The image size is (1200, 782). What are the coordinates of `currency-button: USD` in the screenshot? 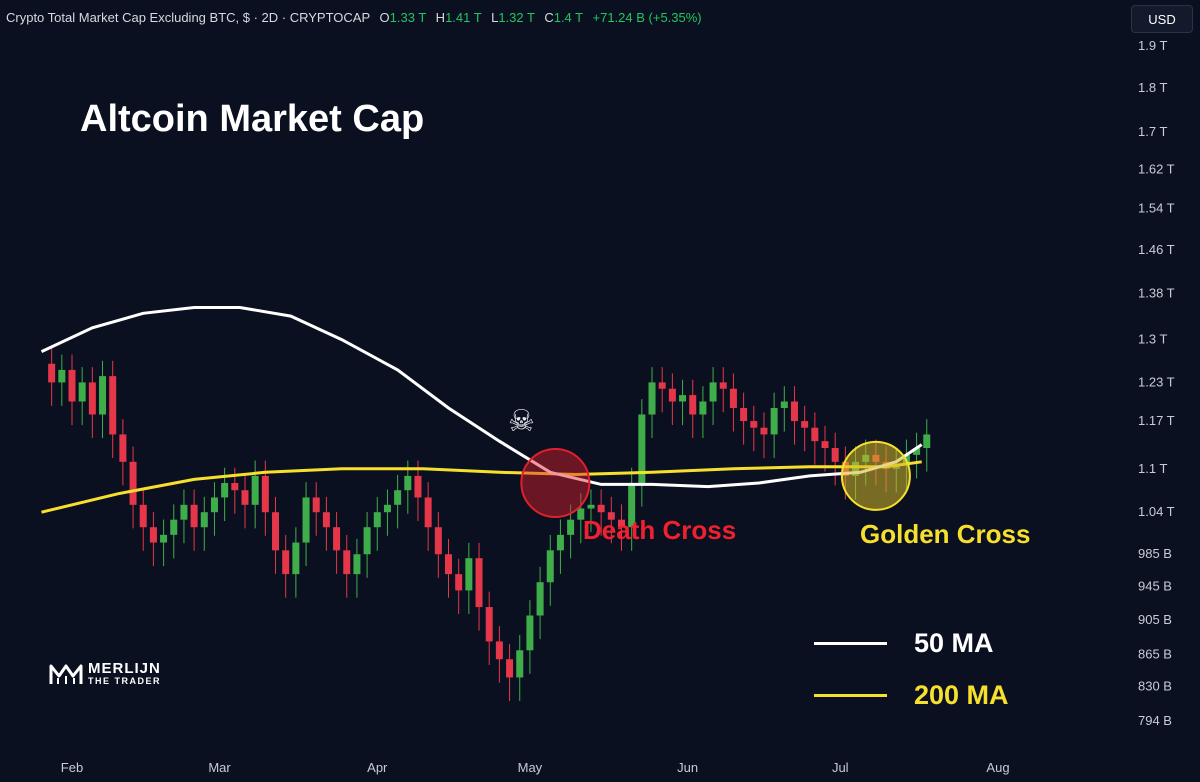 It's located at (1162, 19).